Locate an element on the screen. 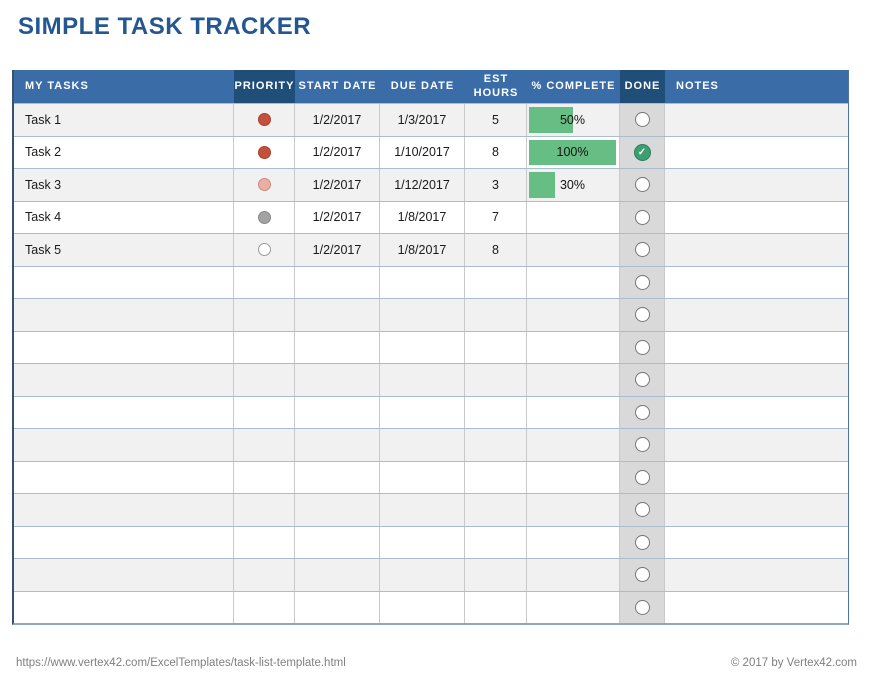 The height and width of the screenshot is (681, 873). column-header-est-hours: EST HOURS is located at coordinates (496, 85).